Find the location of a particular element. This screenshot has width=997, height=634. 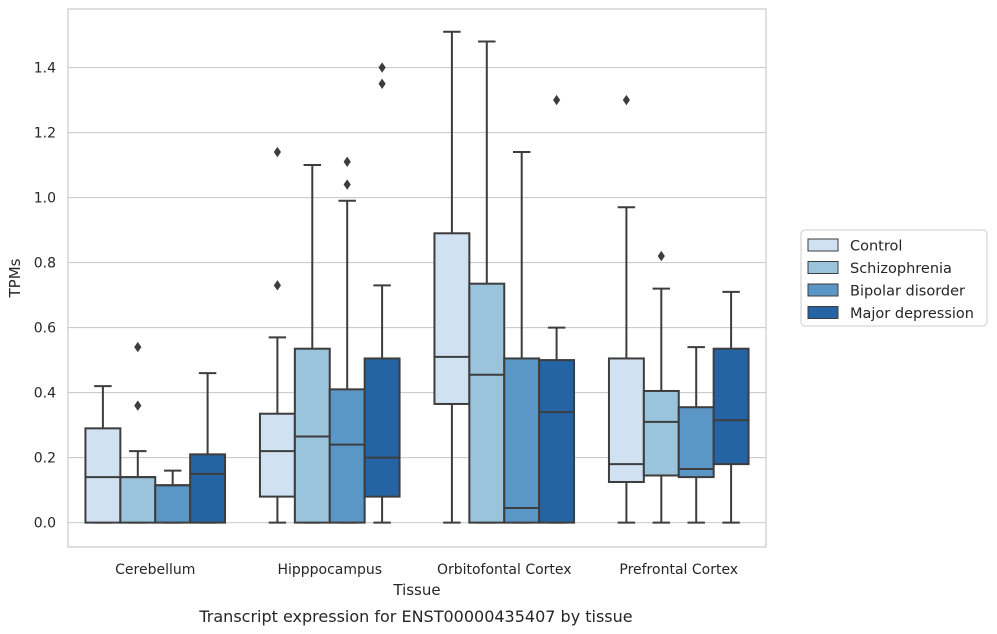

y-tick-label: 0.6 is located at coordinates (45, 329).